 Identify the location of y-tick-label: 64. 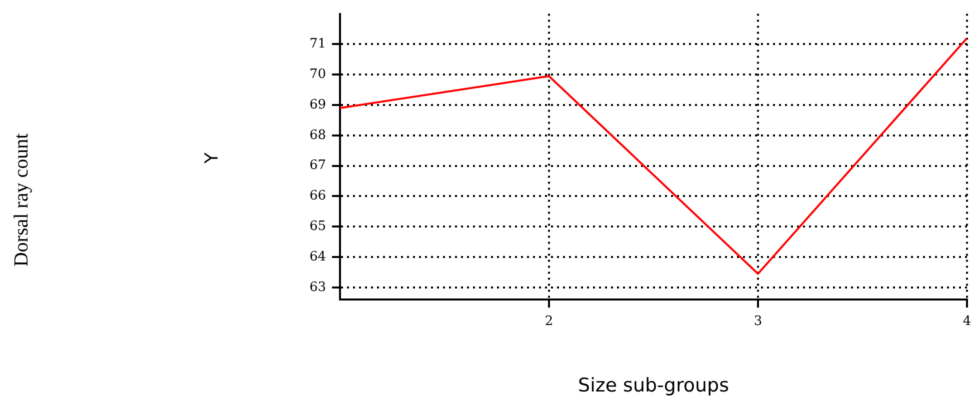
(317, 256).